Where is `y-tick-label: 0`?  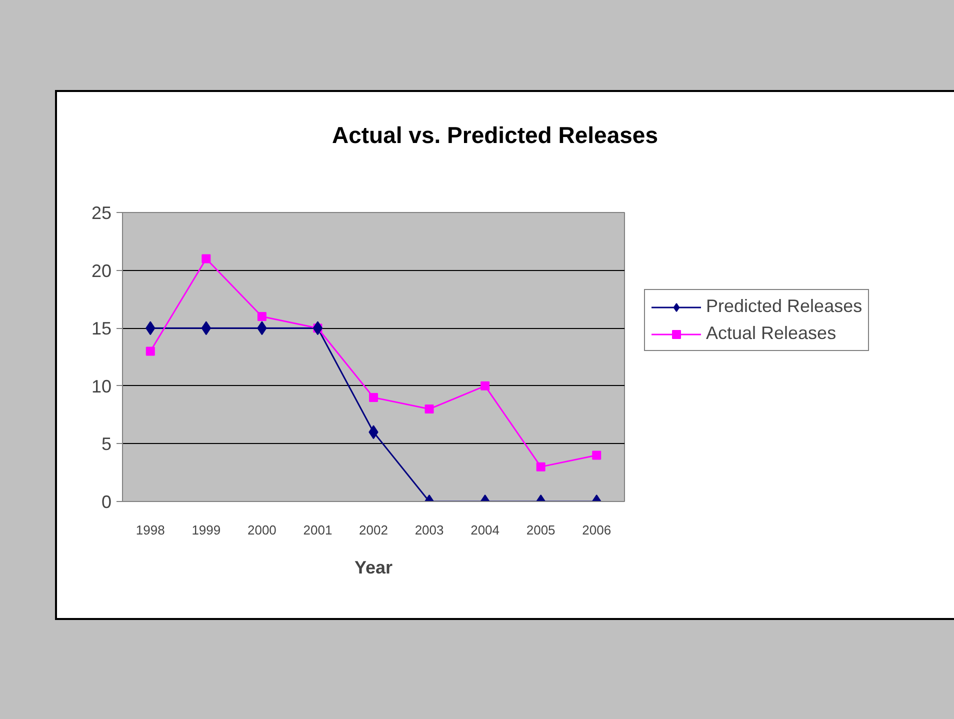
y-tick-label: 0 is located at coordinates (106, 502).